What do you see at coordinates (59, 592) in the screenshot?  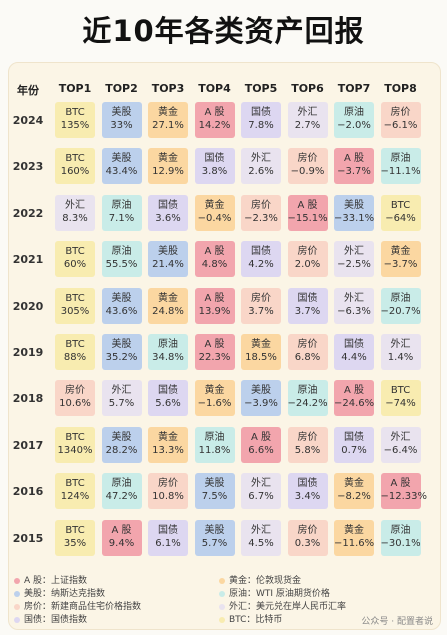 I see `legend-item: 美股：纳斯达克指数` at bounding box center [59, 592].